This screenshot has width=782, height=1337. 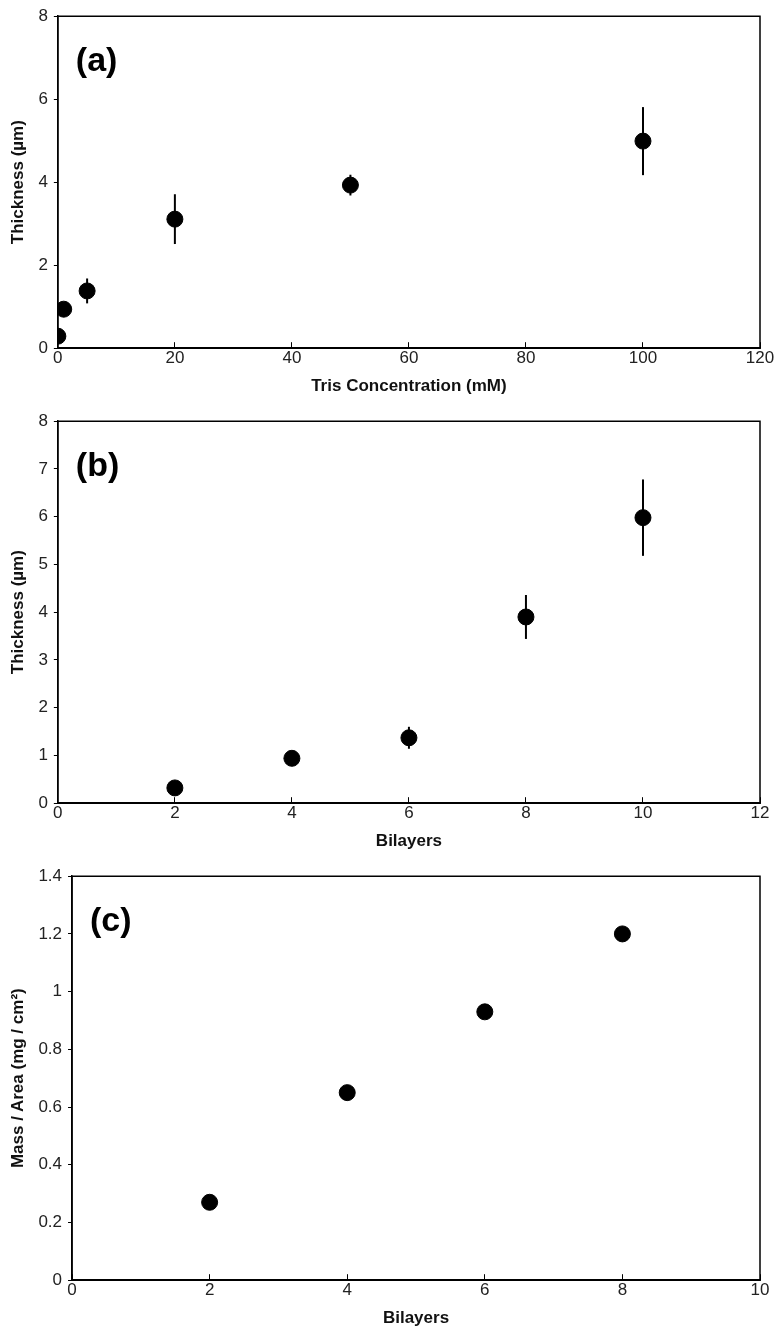 I want to click on y-tick-label: 7, so click(x=43, y=468).